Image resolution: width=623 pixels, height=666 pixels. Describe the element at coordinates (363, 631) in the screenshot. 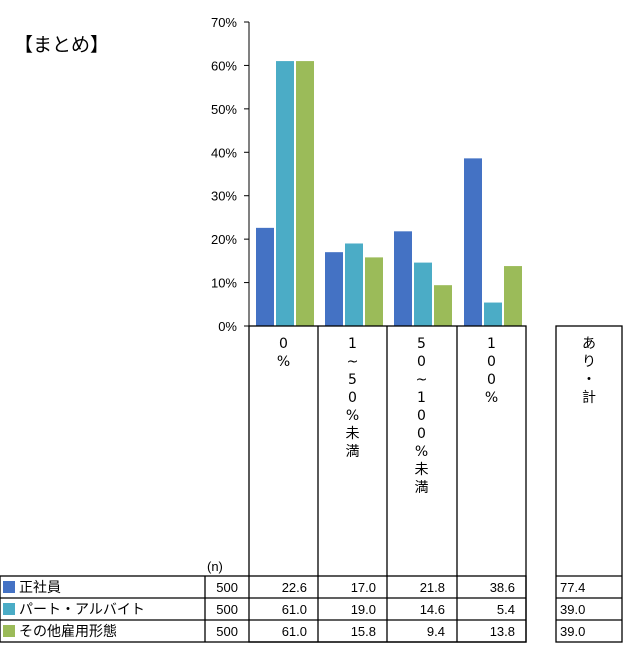

I see `data-value: 15.8` at that location.